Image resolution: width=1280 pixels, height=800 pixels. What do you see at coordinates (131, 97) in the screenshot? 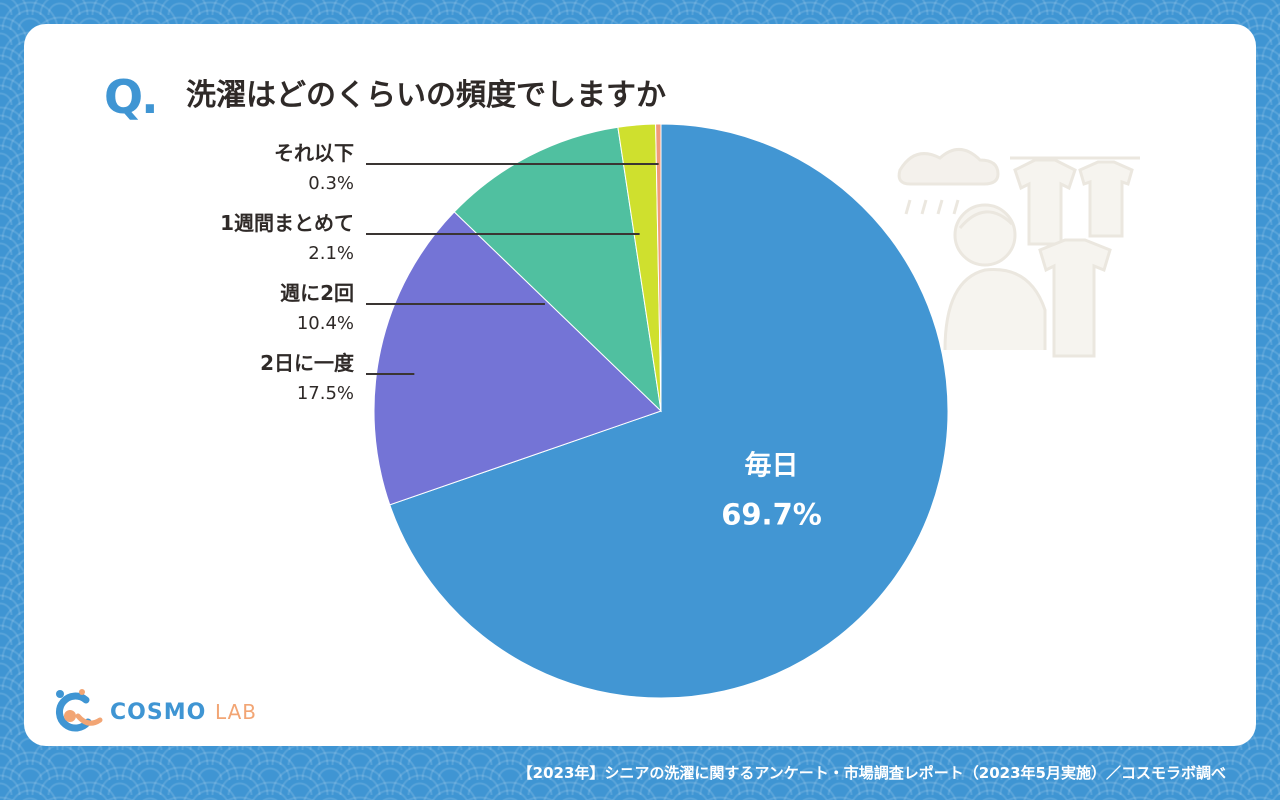
I see `question-mark: Q.` at bounding box center [131, 97].